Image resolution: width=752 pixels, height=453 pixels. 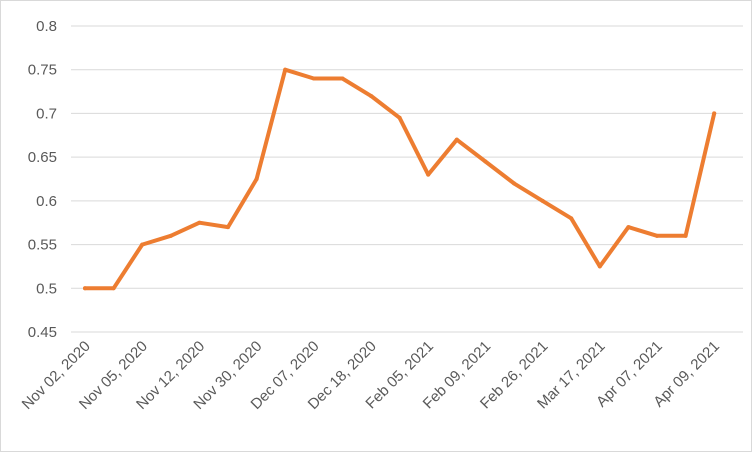 What do you see at coordinates (42, 157) in the screenshot?
I see `y-tick-label: 0.65` at bounding box center [42, 157].